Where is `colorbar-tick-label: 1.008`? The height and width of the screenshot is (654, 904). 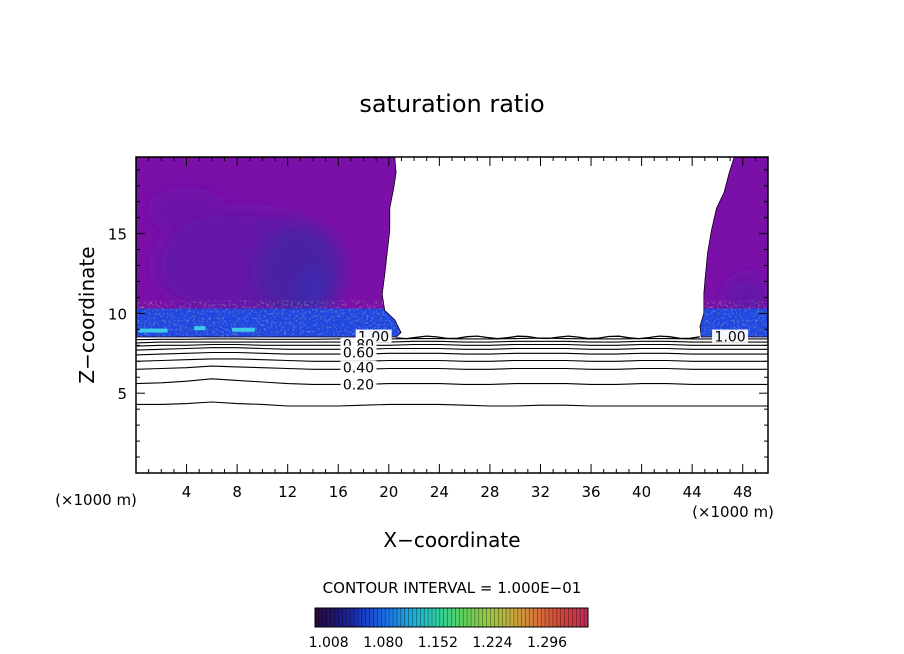
colorbar-tick-label: 1.008 is located at coordinates (329, 643).